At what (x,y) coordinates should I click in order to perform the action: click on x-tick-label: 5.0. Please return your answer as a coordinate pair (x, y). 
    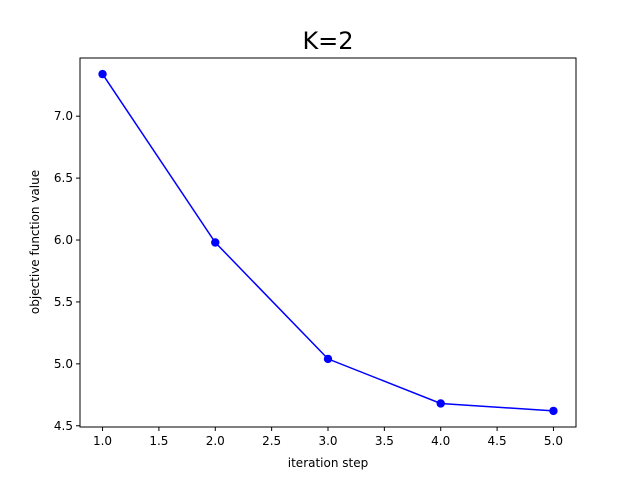
    Looking at the image, I should click on (553, 441).